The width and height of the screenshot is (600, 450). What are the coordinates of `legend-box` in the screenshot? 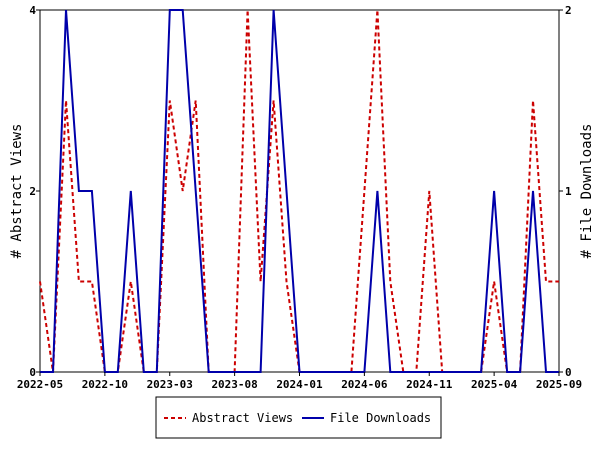 It's located at (298, 417).